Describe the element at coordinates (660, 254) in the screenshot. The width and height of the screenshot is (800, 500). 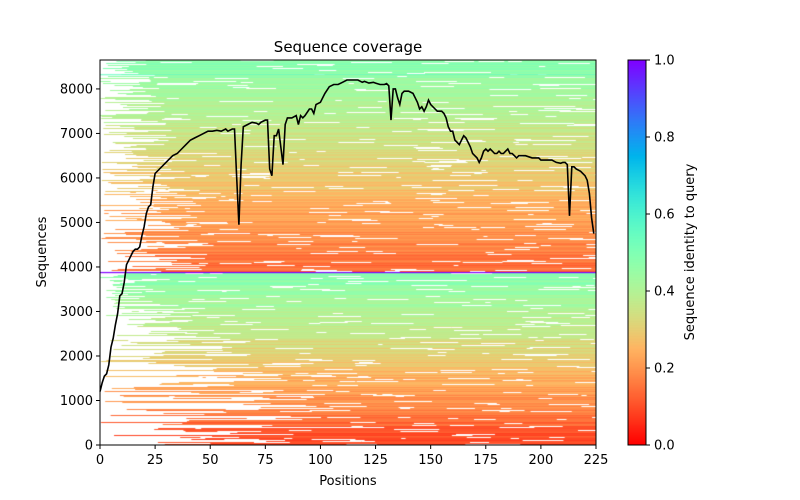
I see `colorbar-ticks: 0.0 0.2 0.4 0.6 0.8 1.0` at that location.